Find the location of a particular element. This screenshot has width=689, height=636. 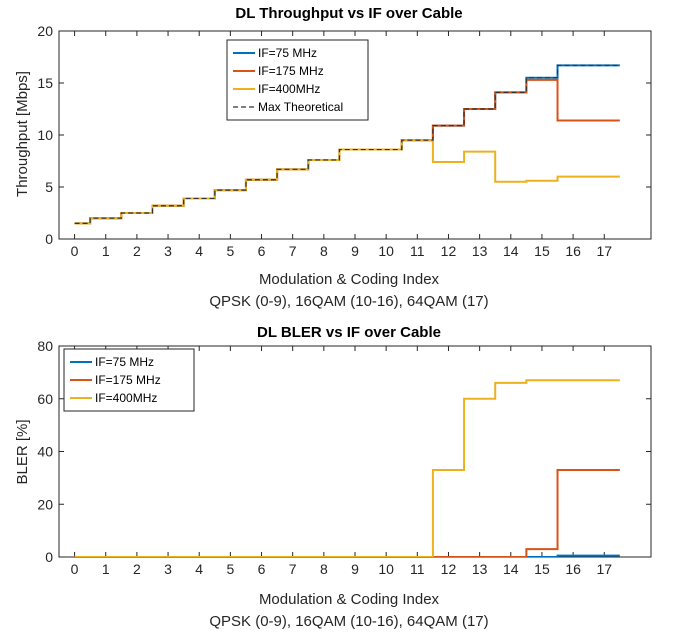

y-tick-label: 5 is located at coordinates (49, 187).